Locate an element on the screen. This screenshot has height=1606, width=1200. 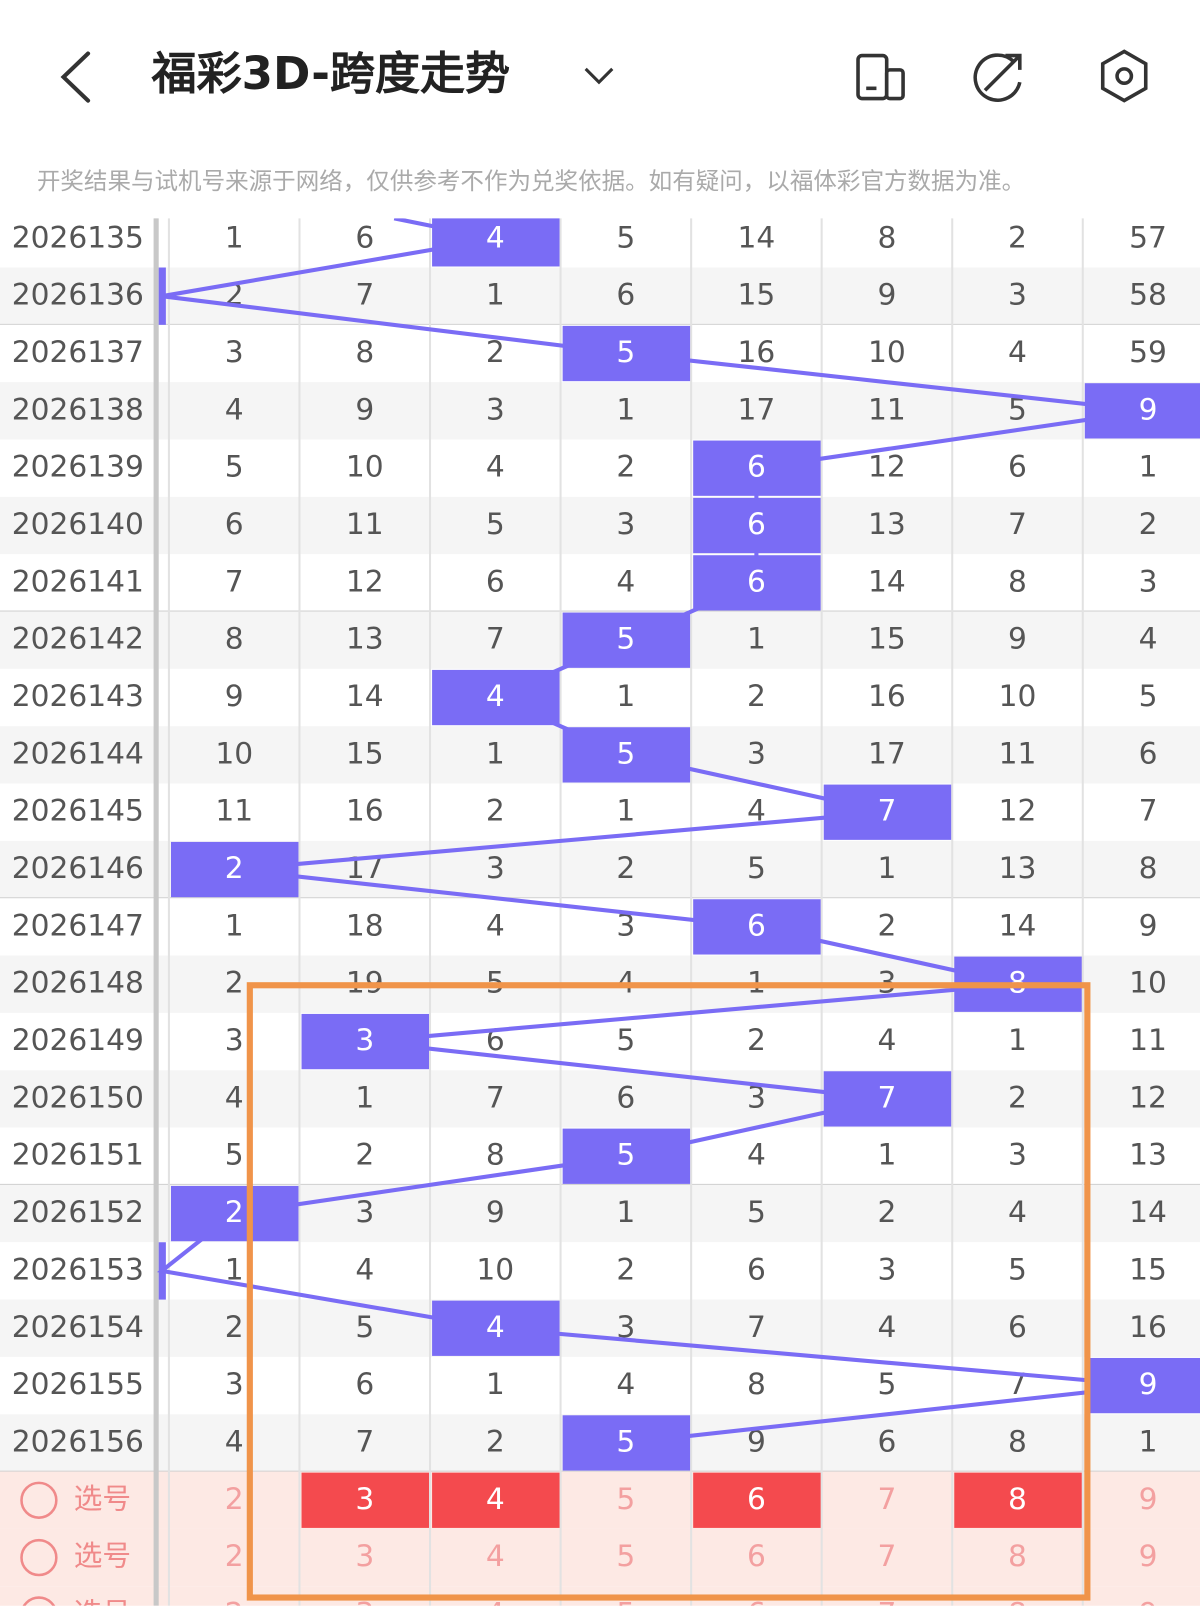
issue: 2026142 is located at coordinates (78, 639).